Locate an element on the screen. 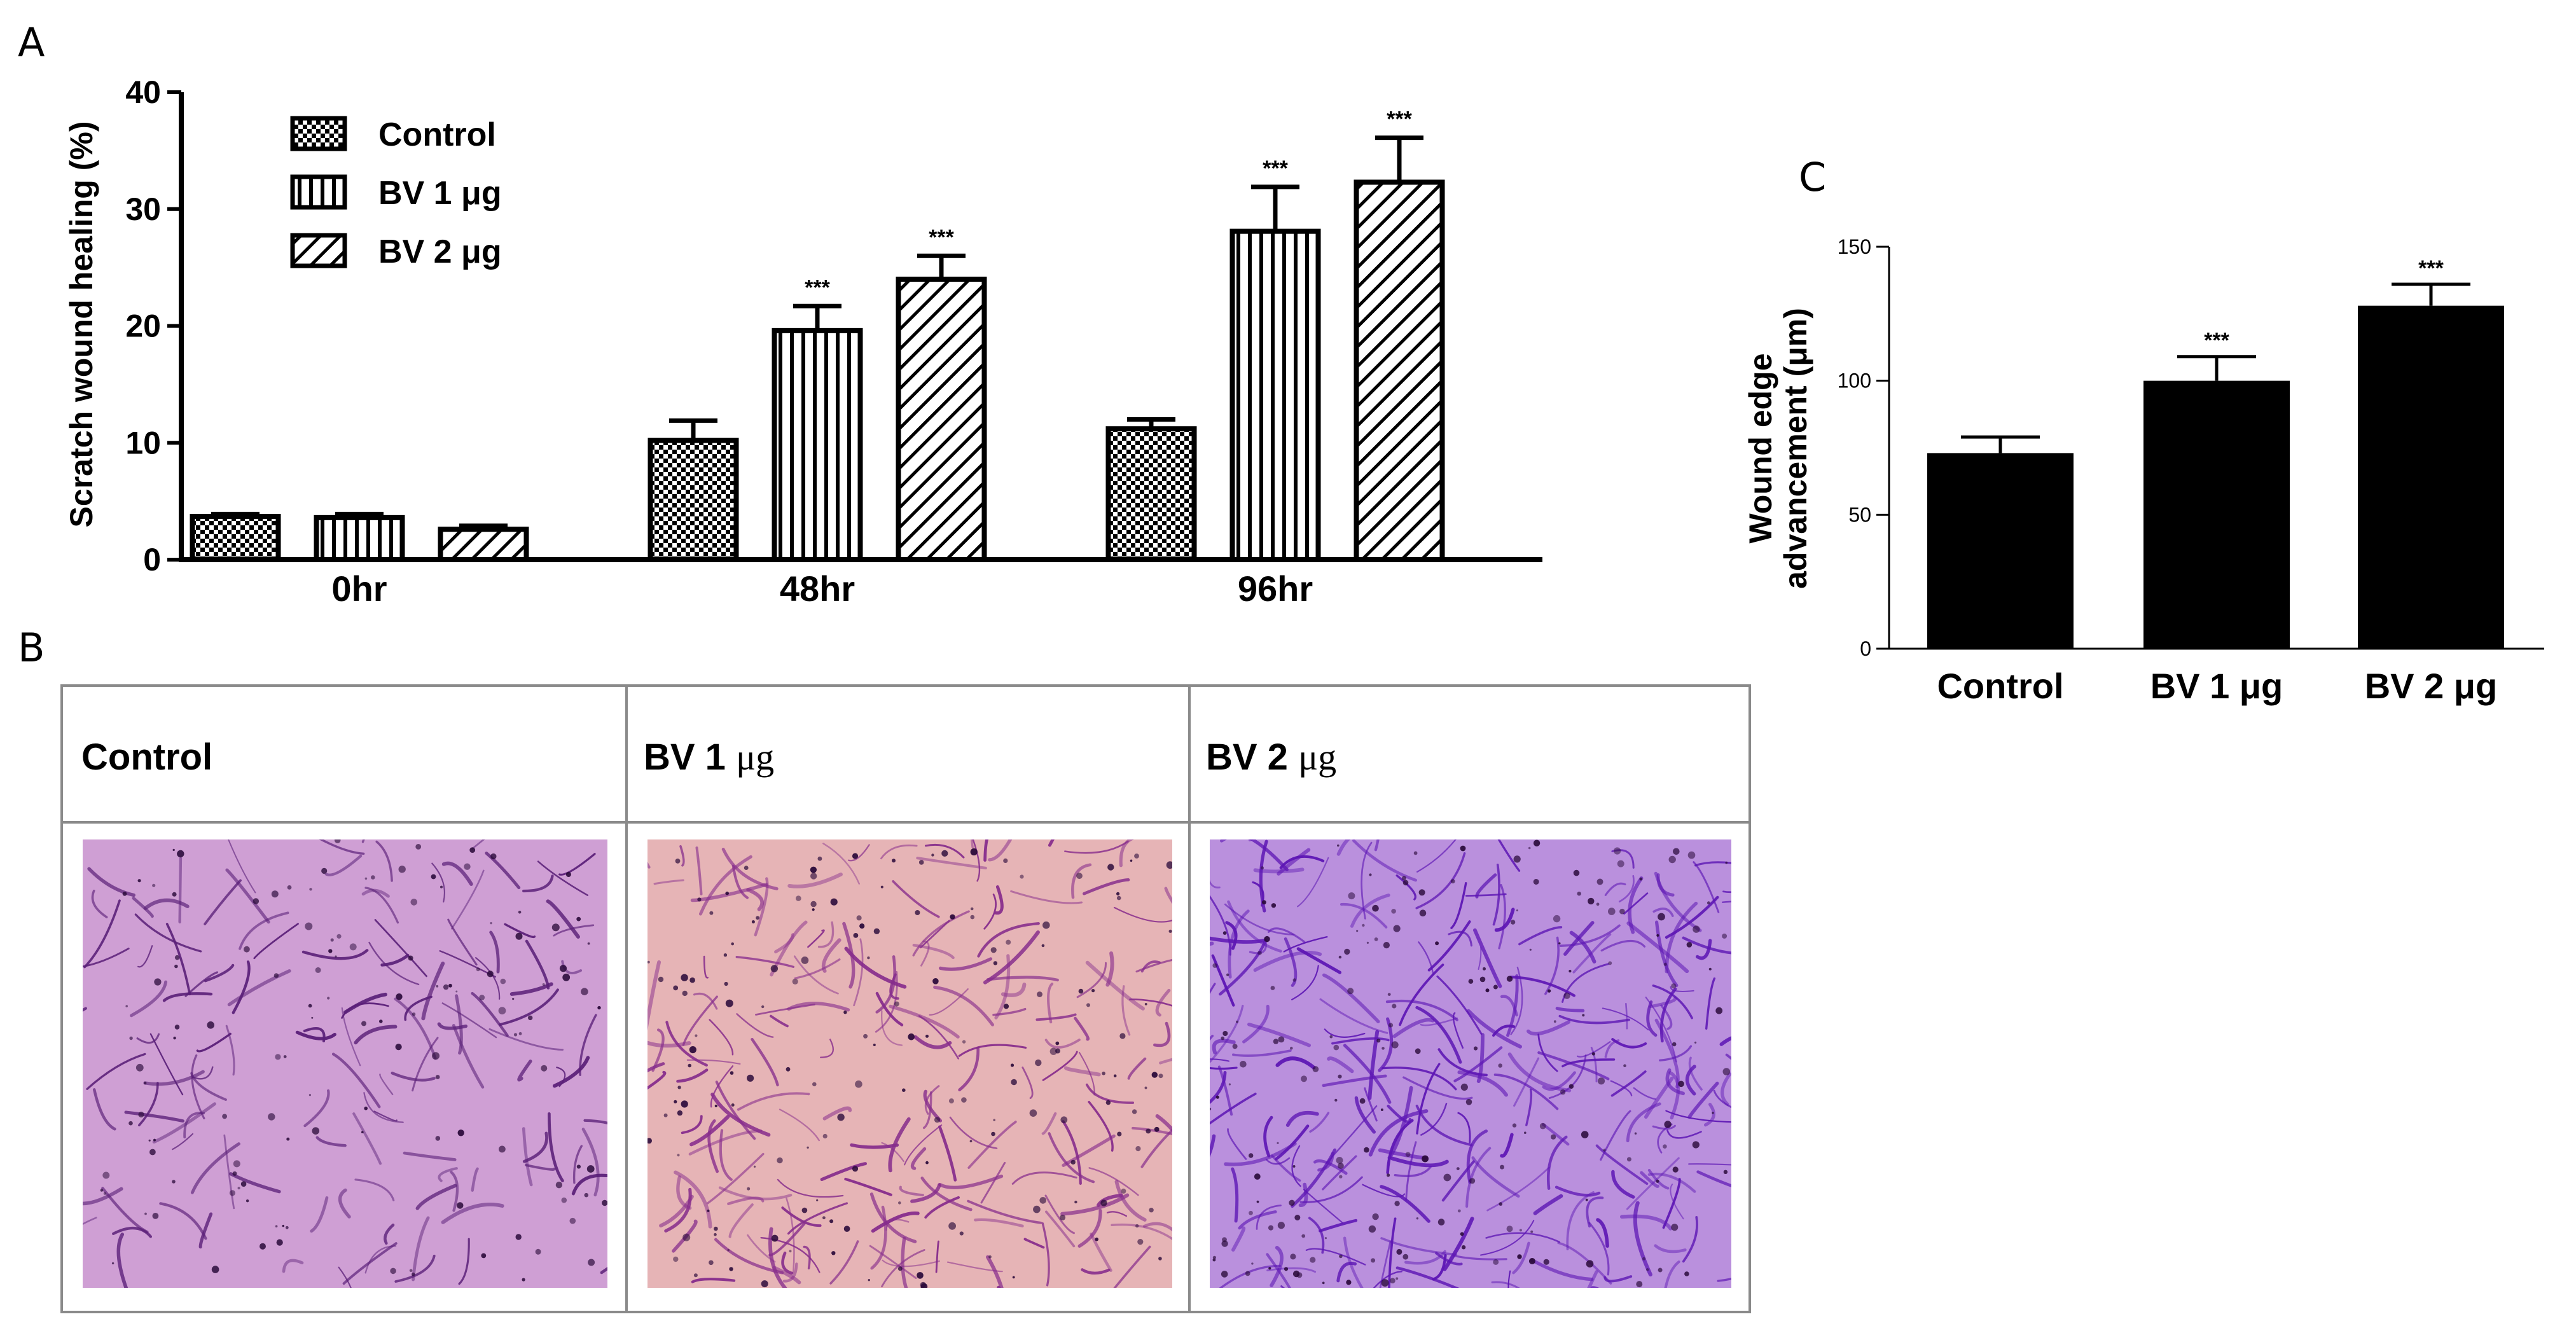 This screenshot has width=2576, height=1333. chart-c-y-tick-label-0: 0 is located at coordinates (1865, 648).